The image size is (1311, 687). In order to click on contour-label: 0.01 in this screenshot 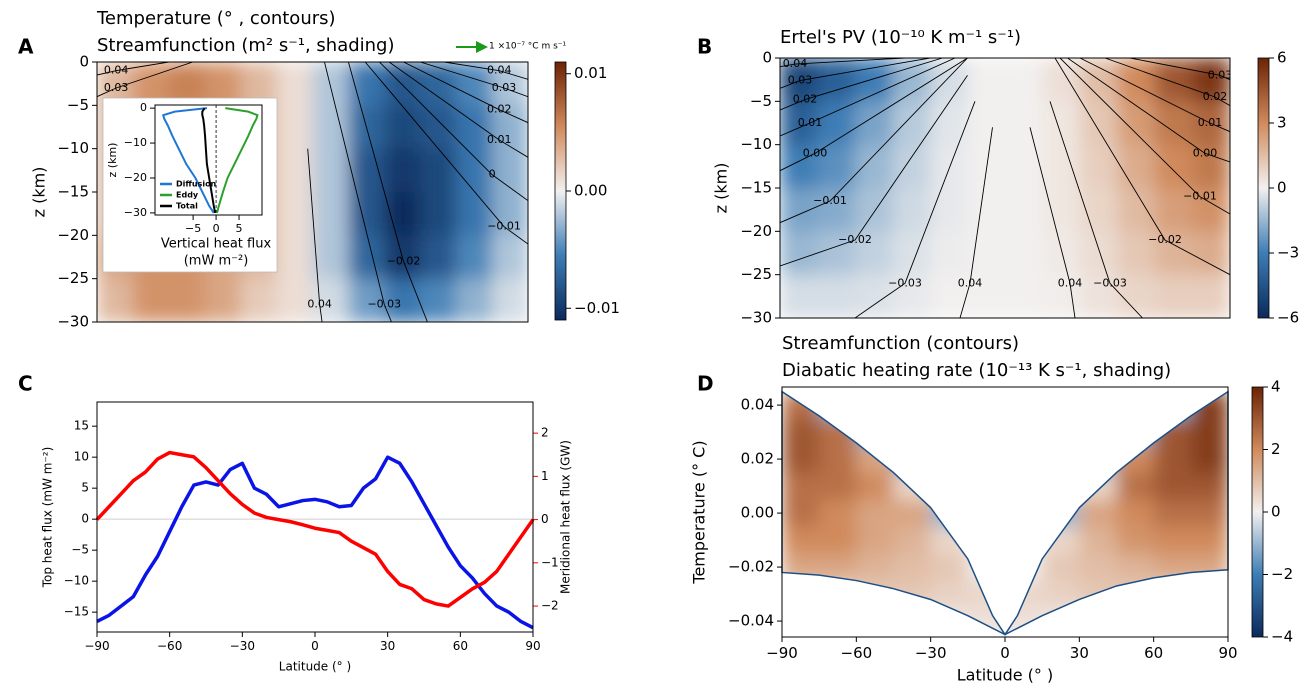, I will do `click(1210, 122)`.